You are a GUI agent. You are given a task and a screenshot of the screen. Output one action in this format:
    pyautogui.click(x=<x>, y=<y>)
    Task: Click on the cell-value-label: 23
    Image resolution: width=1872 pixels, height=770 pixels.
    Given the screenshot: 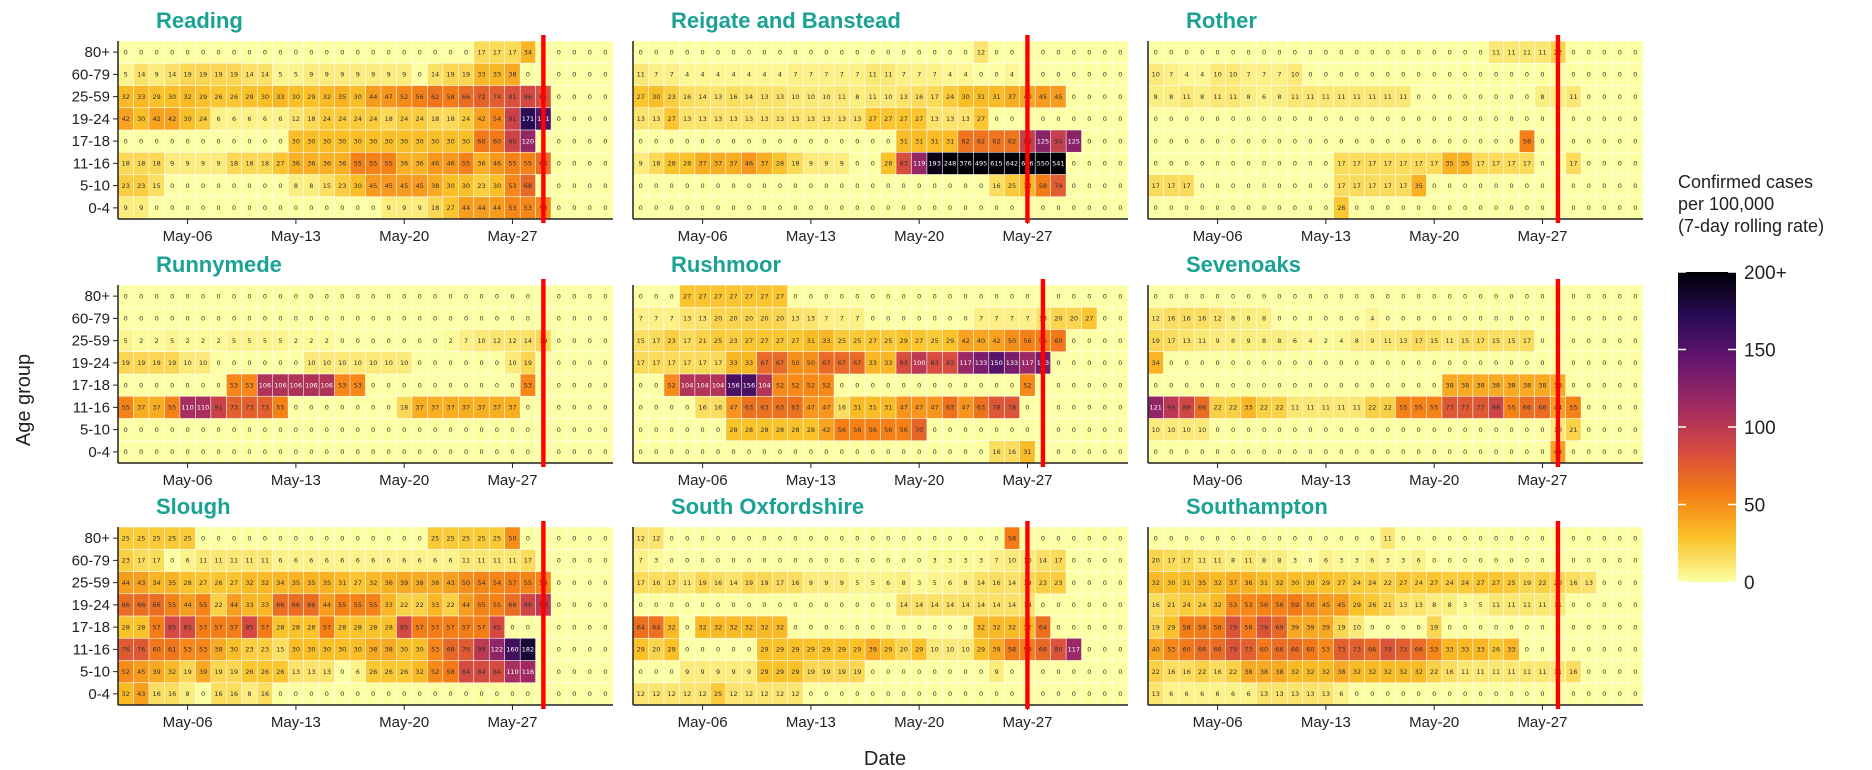 What is the action you would take?
    pyautogui.click(x=1058, y=583)
    